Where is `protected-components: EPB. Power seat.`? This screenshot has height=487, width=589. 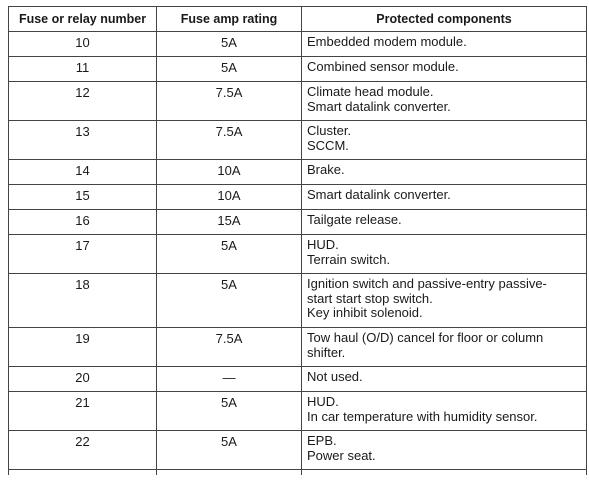
protected-components: EPB. Power seat. is located at coordinates (444, 450).